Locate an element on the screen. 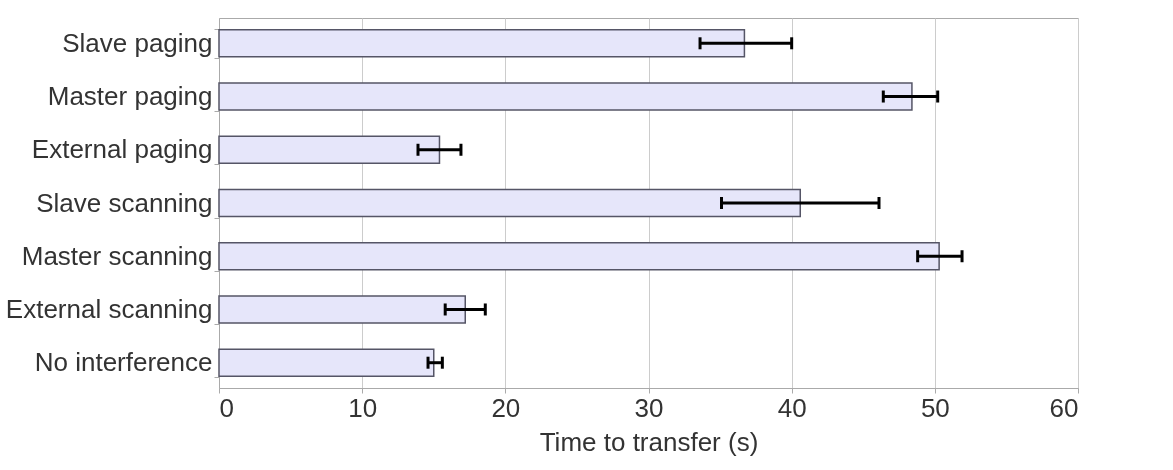  x-tick-label: 20 is located at coordinates (506, 407).